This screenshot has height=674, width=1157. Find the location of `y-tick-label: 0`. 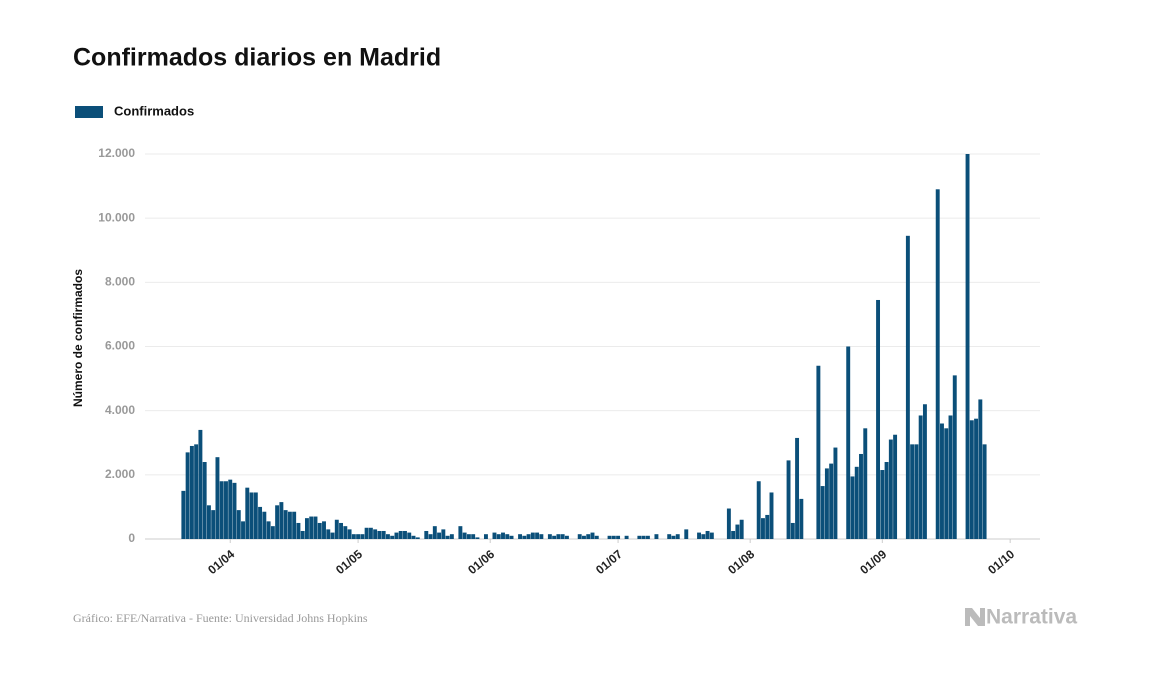

y-tick-label: 0 is located at coordinates (131, 538).